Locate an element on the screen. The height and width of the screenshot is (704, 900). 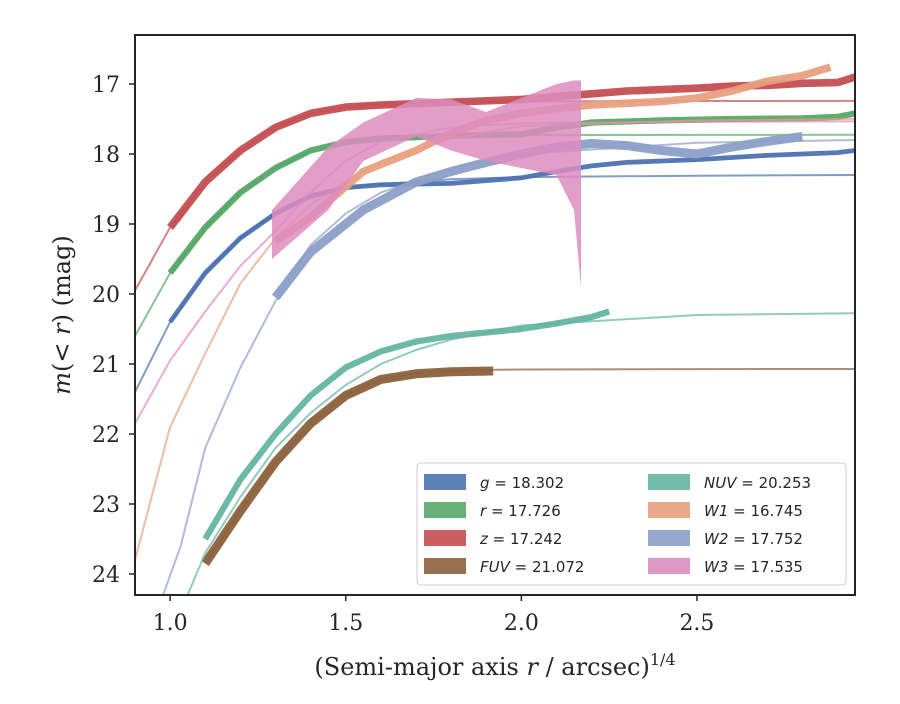
series-w3-band is located at coordinates (426, 183).